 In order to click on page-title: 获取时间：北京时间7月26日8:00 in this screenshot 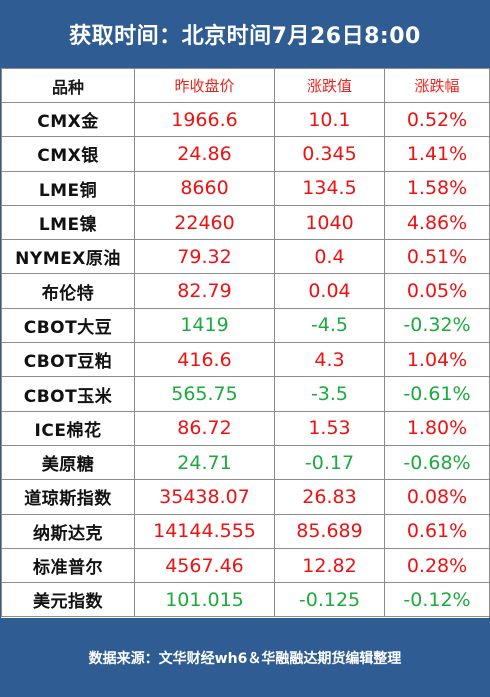, I will do `click(245, 36)`.